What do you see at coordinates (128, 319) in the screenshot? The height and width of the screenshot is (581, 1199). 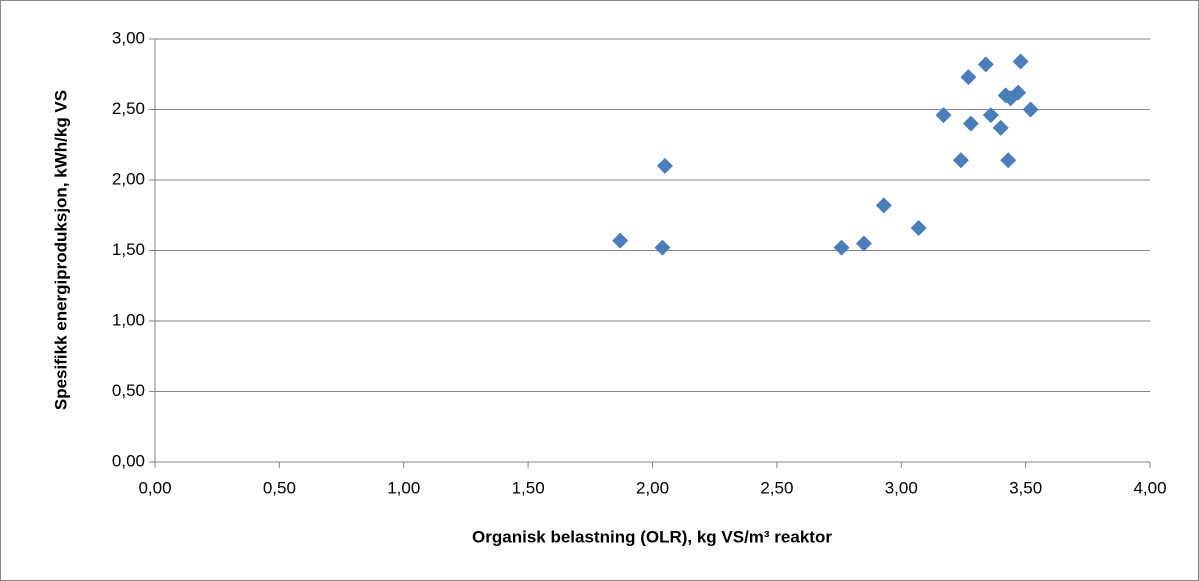 I see `y-tick-label: 1,00` at bounding box center [128, 319].